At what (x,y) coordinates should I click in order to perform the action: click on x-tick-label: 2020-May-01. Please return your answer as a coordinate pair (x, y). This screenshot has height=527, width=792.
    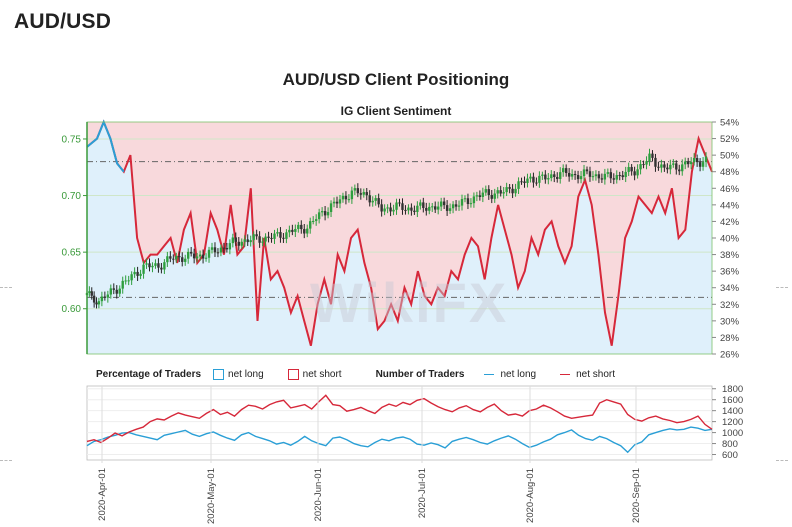
    Looking at the image, I should click on (211, 496).